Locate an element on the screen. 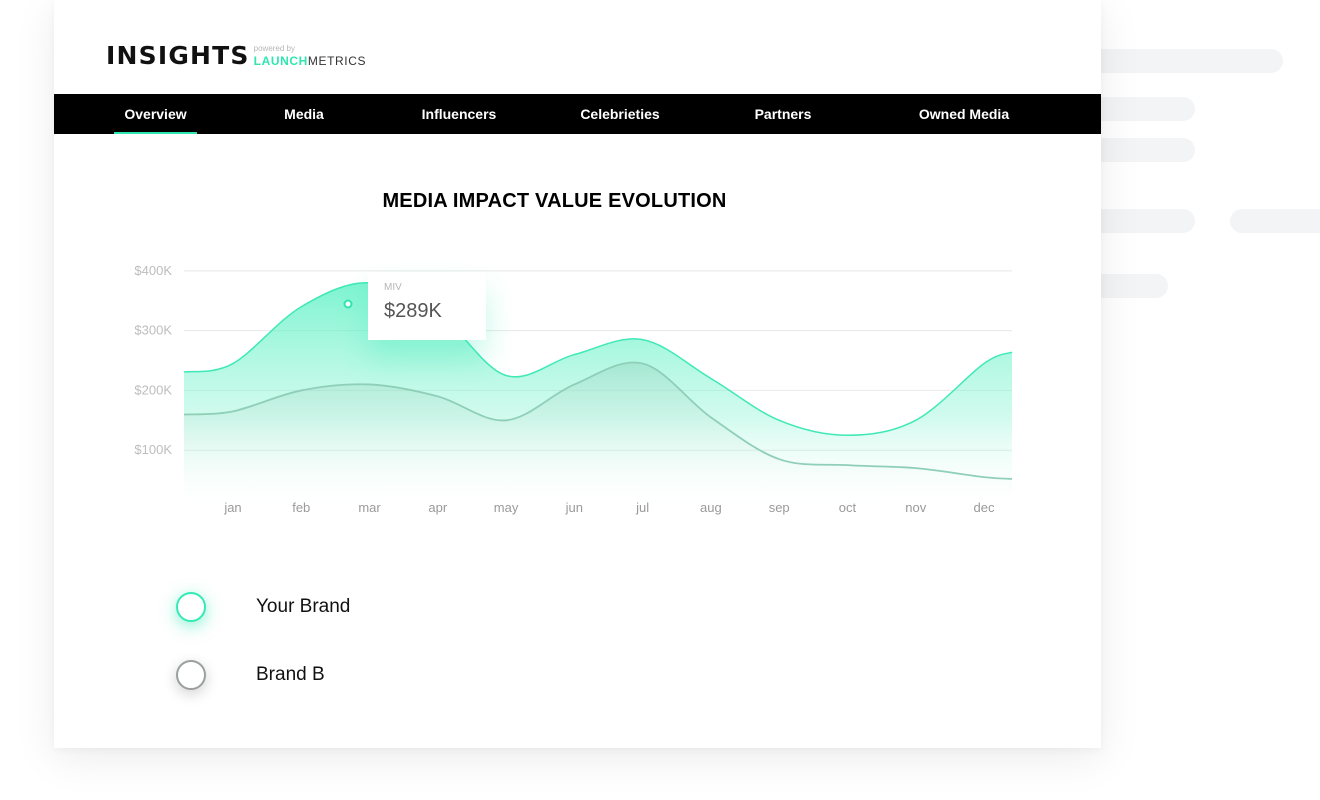 This screenshot has height=800, width=1320. miv-tooltip: MIV $289K is located at coordinates (427, 306).